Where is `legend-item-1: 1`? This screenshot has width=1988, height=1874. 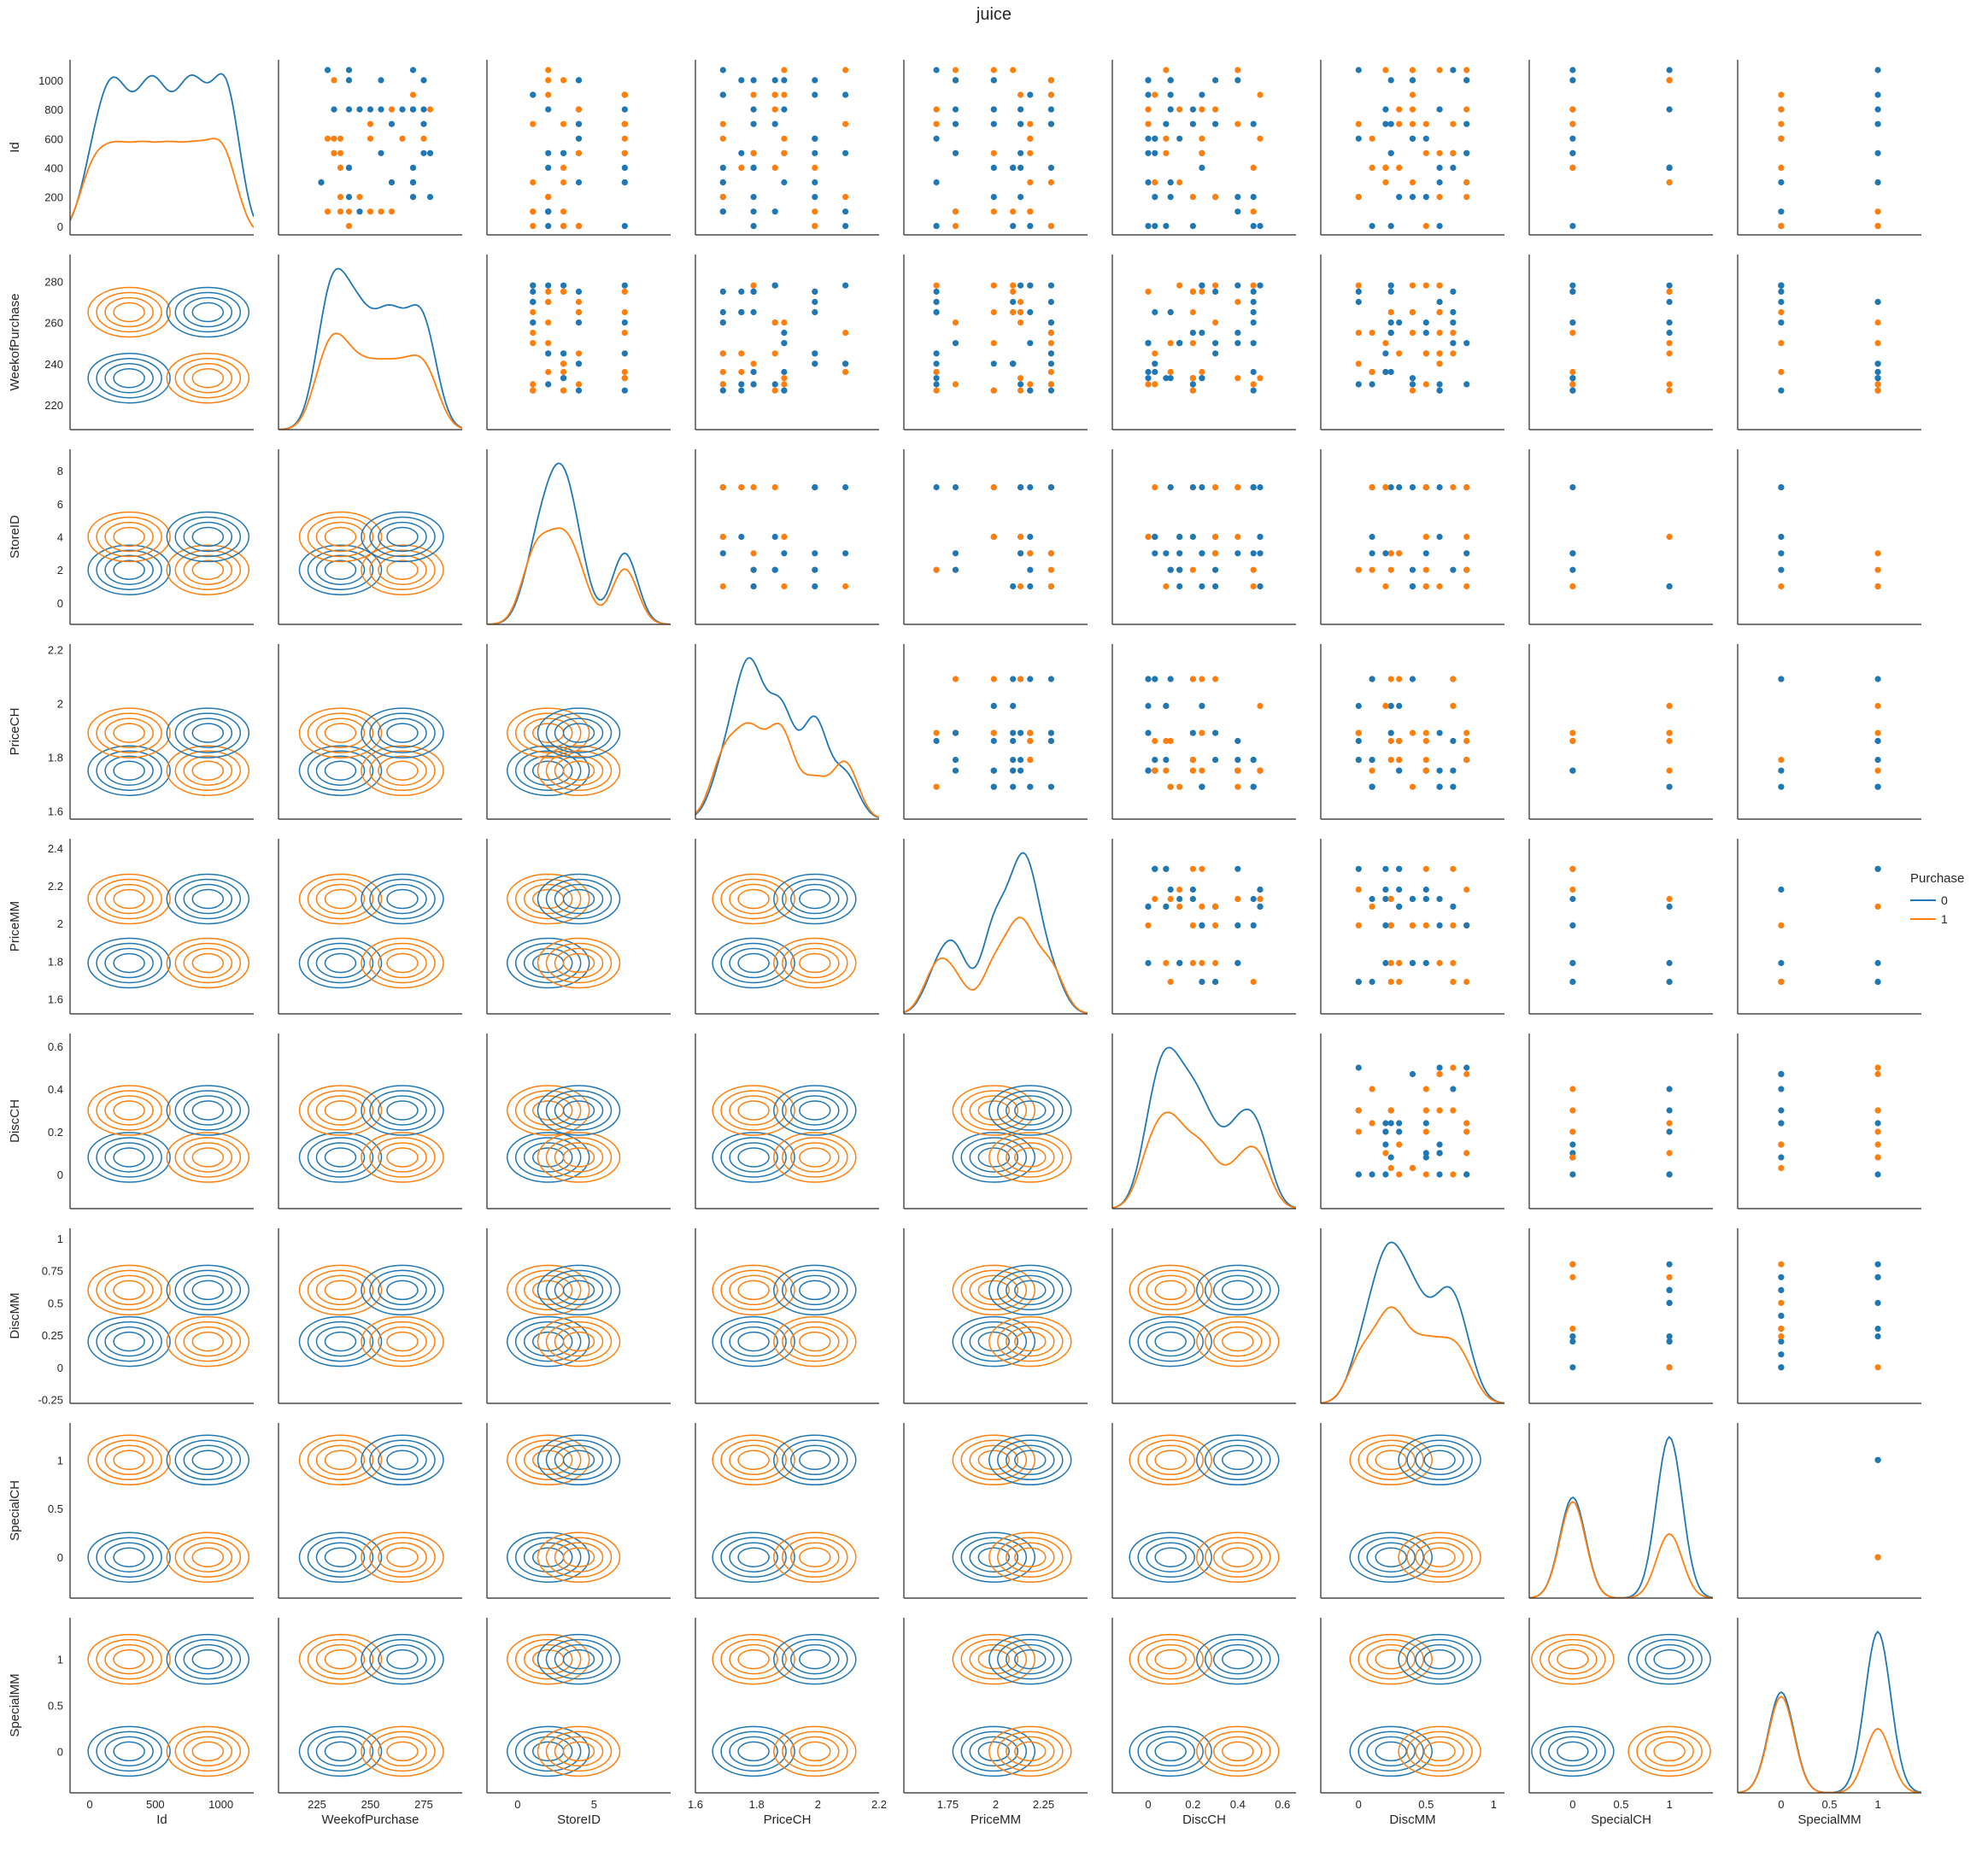 legend-item-1: 1 is located at coordinates (1948, 919).